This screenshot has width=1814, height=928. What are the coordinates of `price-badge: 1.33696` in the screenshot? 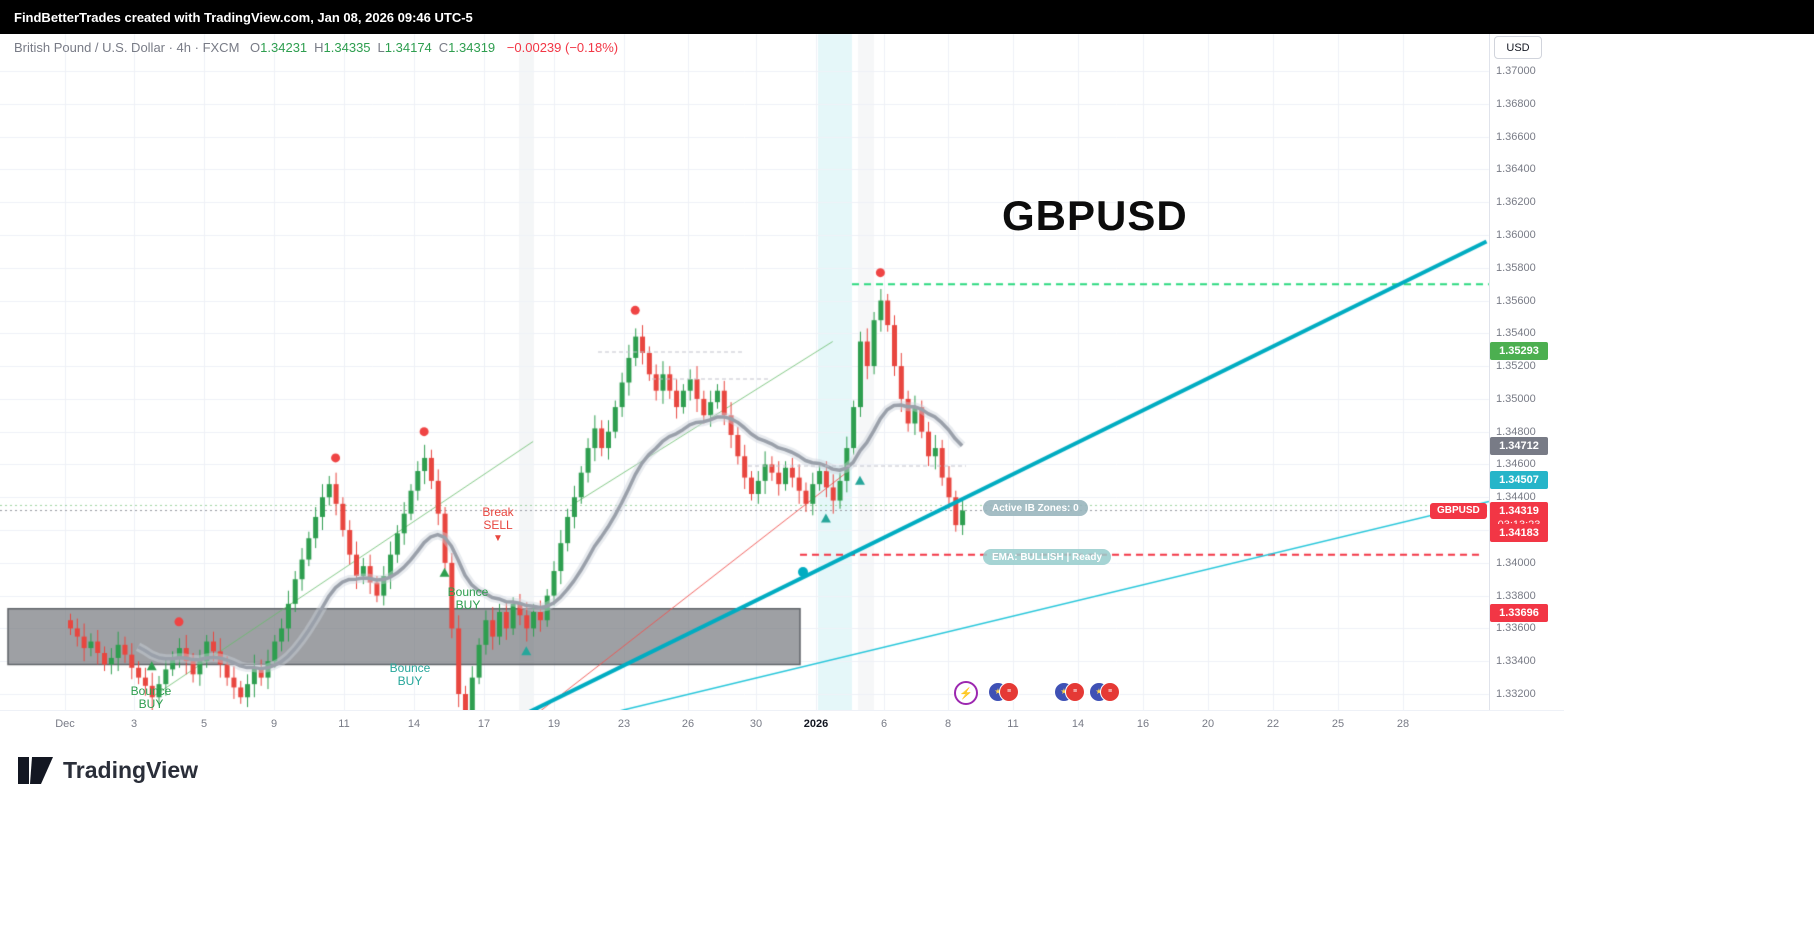 It's located at (1519, 612).